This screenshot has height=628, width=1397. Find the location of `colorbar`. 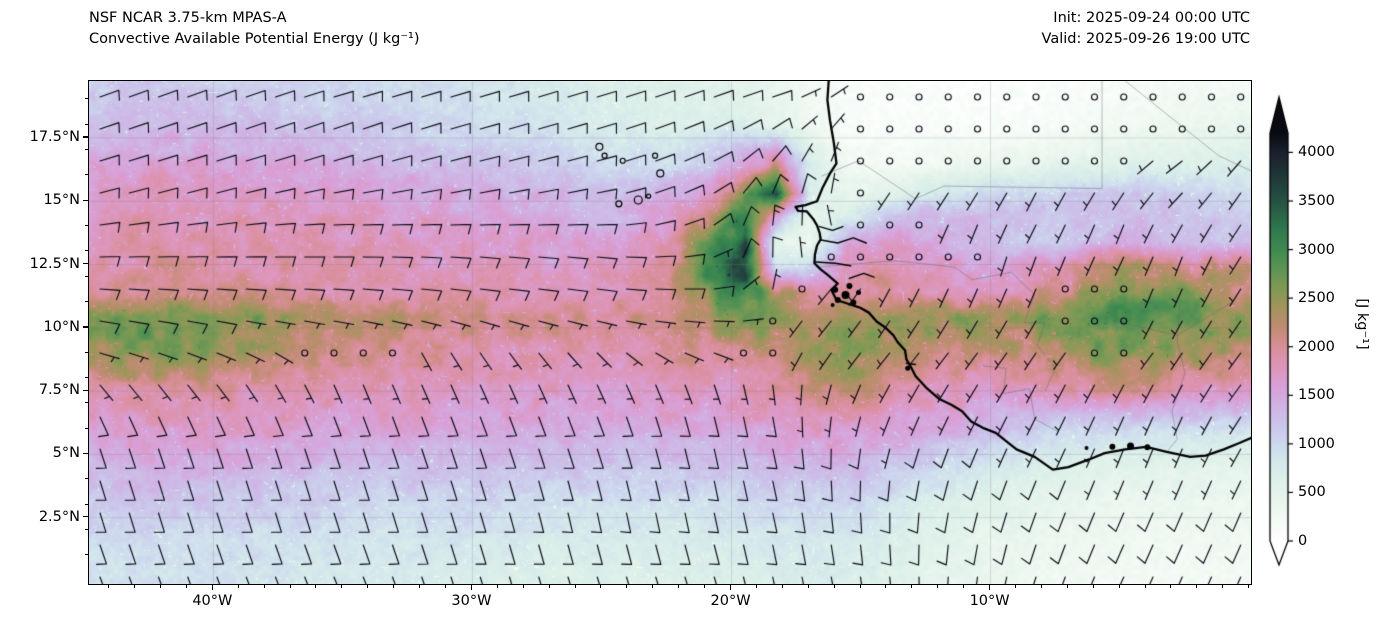

colorbar is located at coordinates (1282, 333).